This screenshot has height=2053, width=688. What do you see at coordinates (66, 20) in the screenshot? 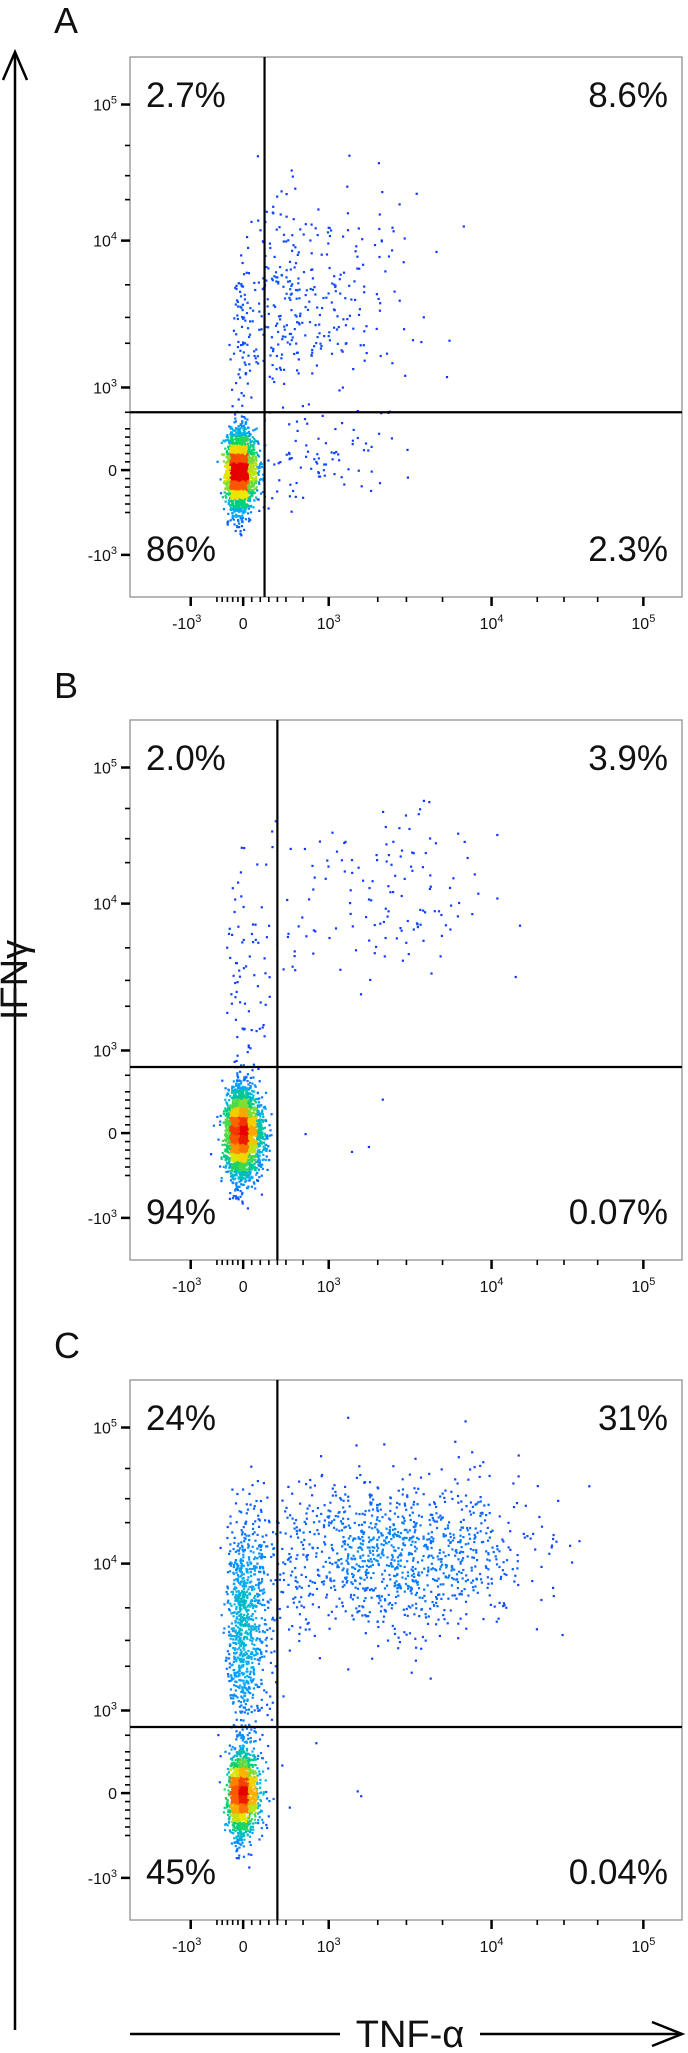
I see `panel-letter: A` at bounding box center [66, 20].